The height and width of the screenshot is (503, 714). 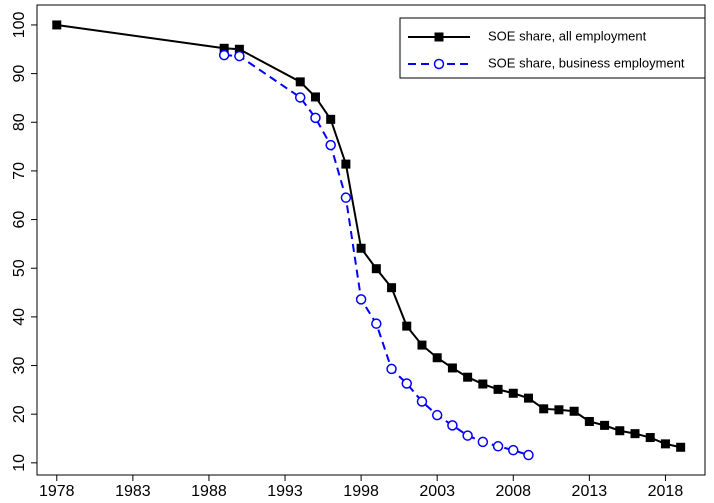 I want to click on x-tick-label: 1983, so click(x=133, y=491).